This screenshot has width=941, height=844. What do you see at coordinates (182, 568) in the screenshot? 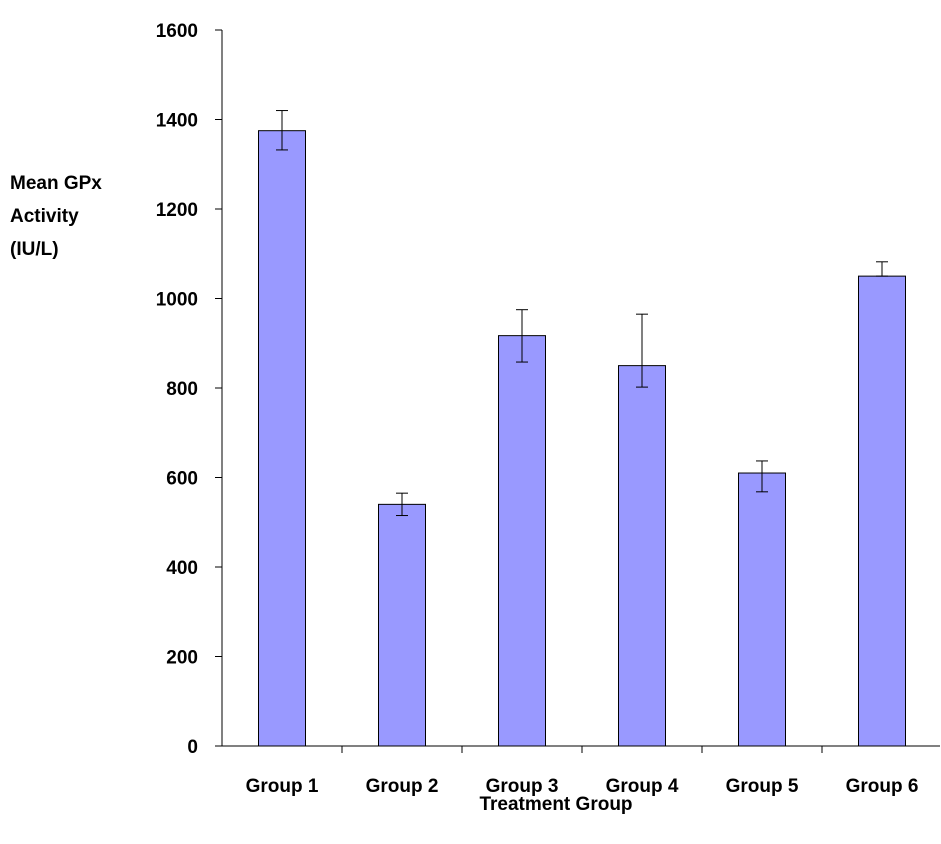
I see `y-tick-label: 400` at bounding box center [182, 568].